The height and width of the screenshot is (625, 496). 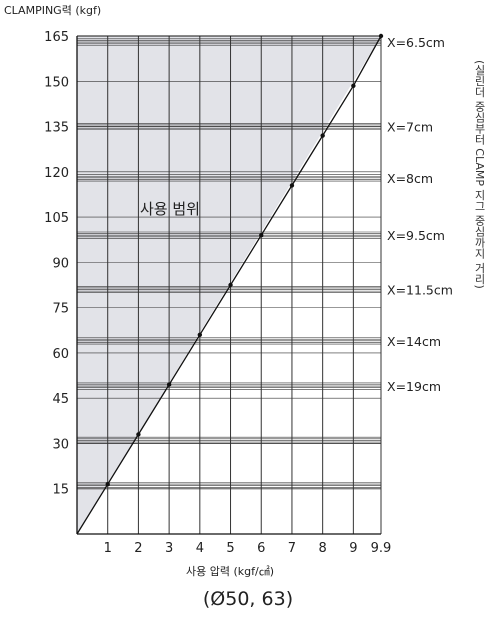 What do you see at coordinates (56, 173) in the screenshot?
I see `y-tick-label: 120` at bounding box center [56, 173].